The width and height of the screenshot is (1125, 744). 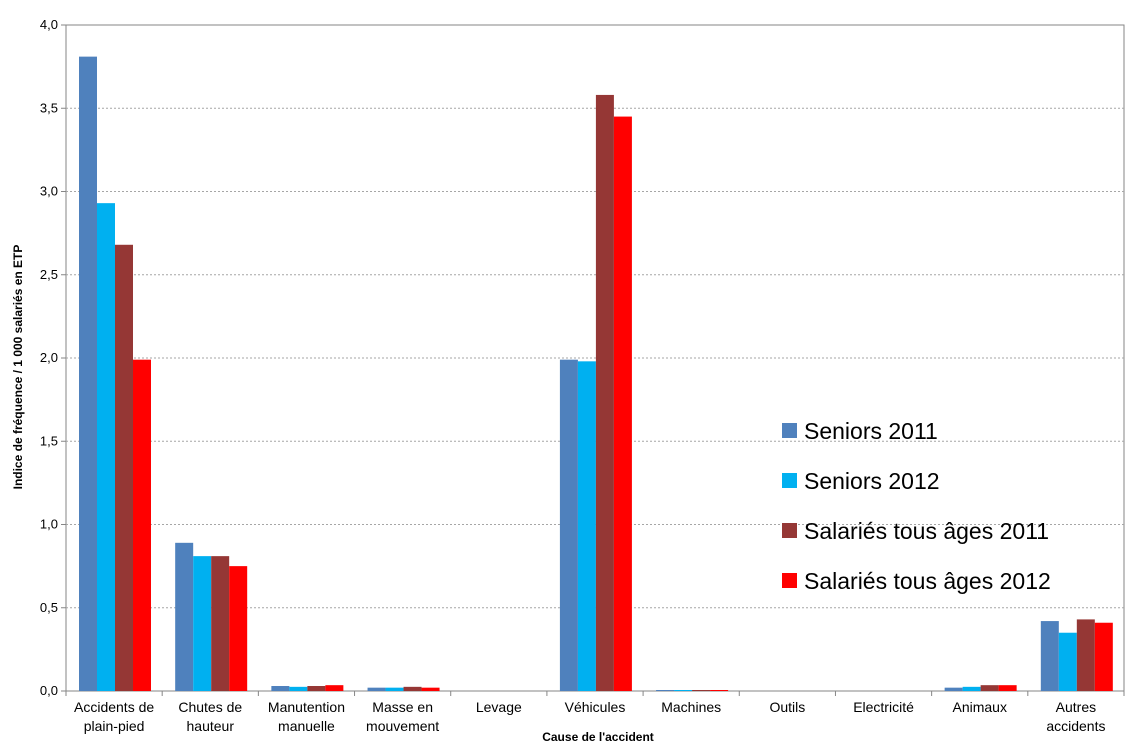 What do you see at coordinates (871, 431) in the screenshot?
I see `legend-label: Seniors 2011` at bounding box center [871, 431].